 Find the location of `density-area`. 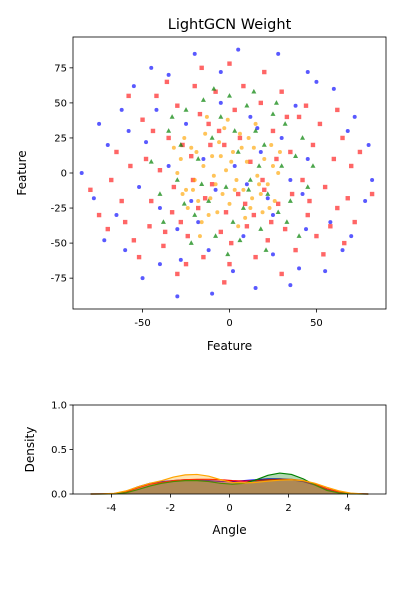

density-area is located at coordinates (229, 484).